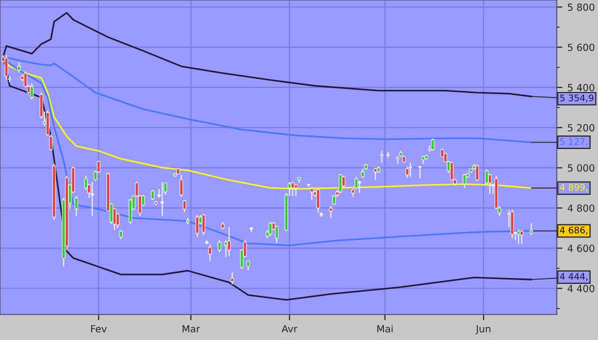 The image size is (598, 340). Describe the element at coordinates (574, 277) in the screenshot. I see `annotation: 4 444,` at that location.